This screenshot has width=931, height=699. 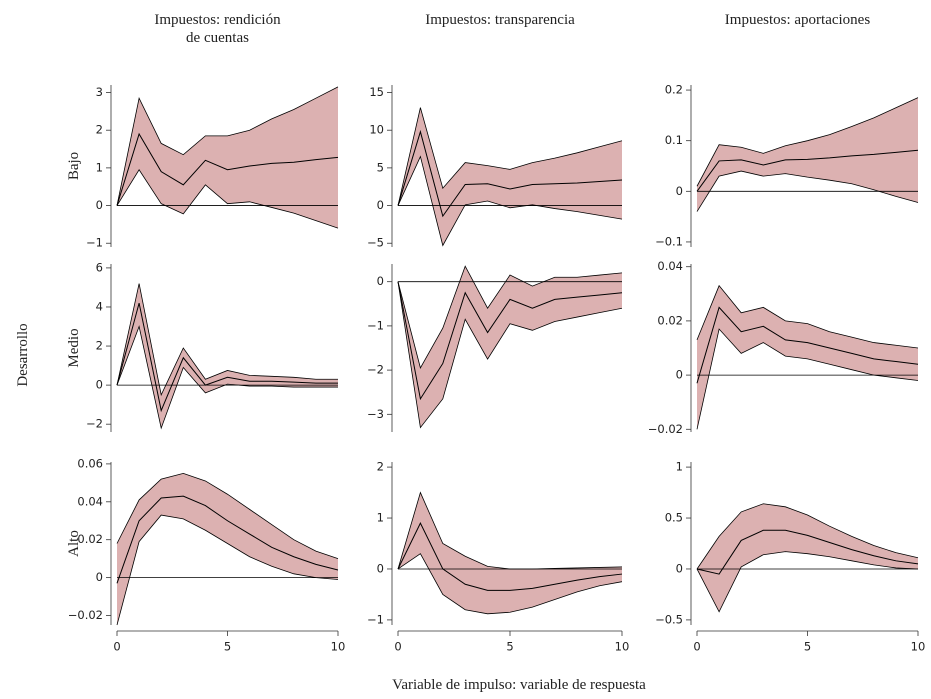 I want to click on y-tick-label: 3, so click(x=99, y=92).